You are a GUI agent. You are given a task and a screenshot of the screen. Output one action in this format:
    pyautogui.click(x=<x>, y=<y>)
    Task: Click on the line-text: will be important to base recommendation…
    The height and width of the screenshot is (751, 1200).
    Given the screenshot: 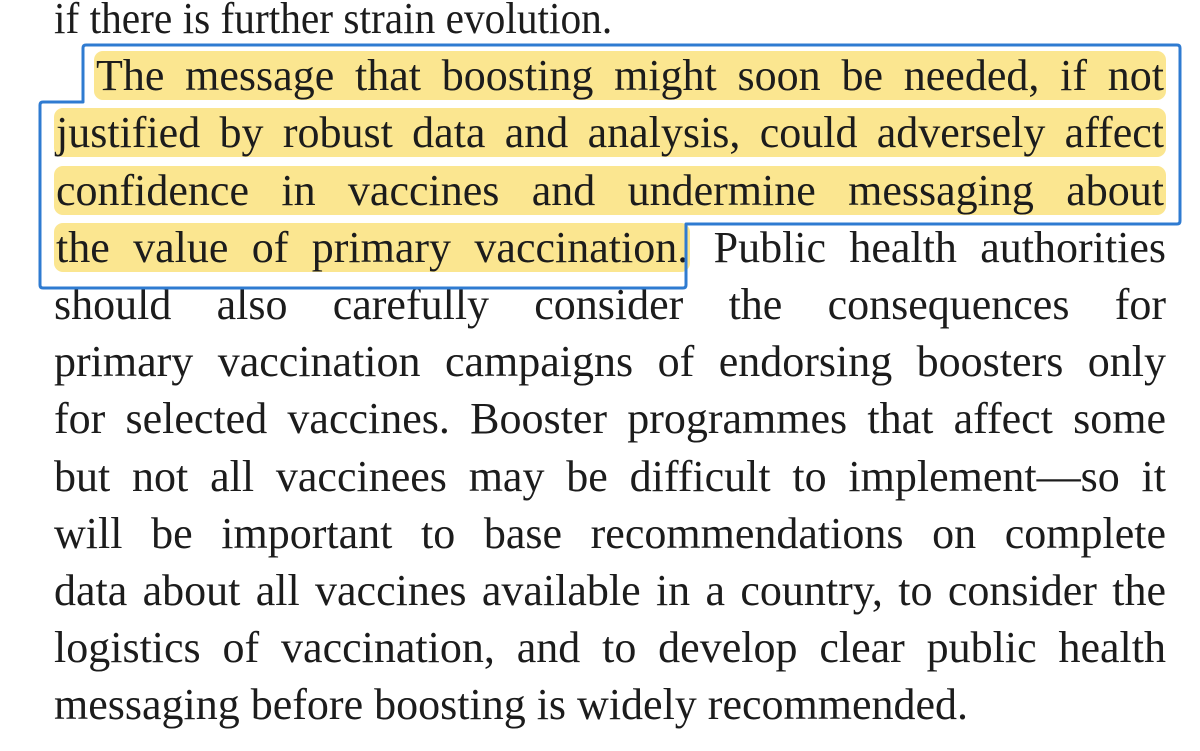 What is the action you would take?
    pyautogui.click(x=610, y=533)
    